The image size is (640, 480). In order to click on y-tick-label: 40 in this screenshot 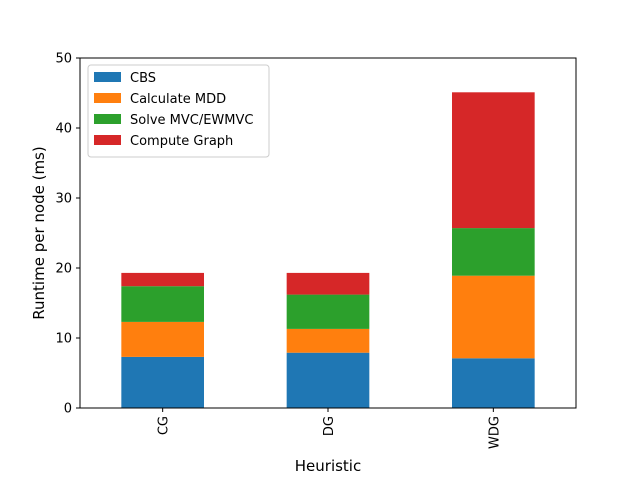, I will do `click(63, 129)`.